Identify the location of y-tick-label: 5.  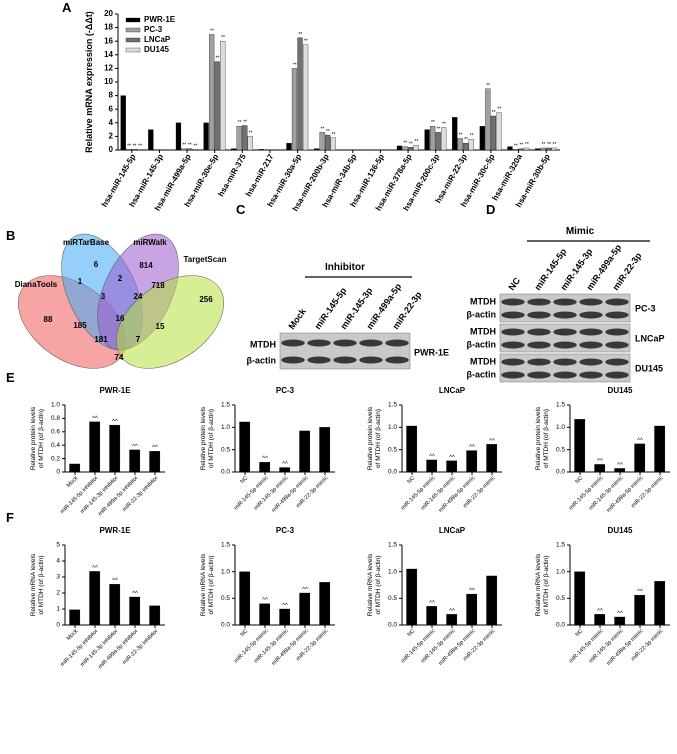
(58, 545).